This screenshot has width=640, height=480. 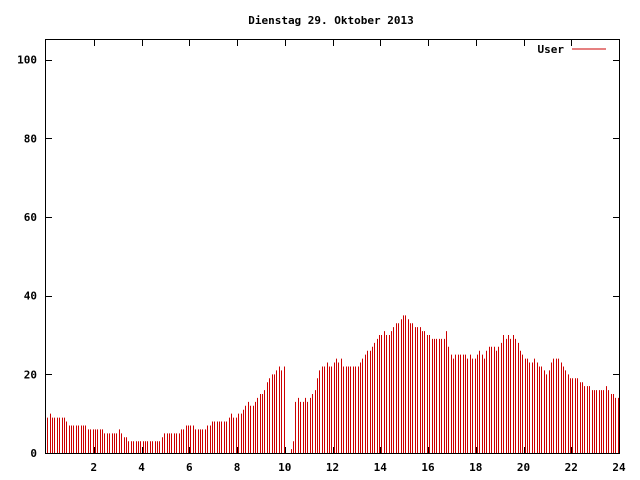 What do you see at coordinates (571, 467) in the screenshot?
I see `x-tick-label: 22` at bounding box center [571, 467].